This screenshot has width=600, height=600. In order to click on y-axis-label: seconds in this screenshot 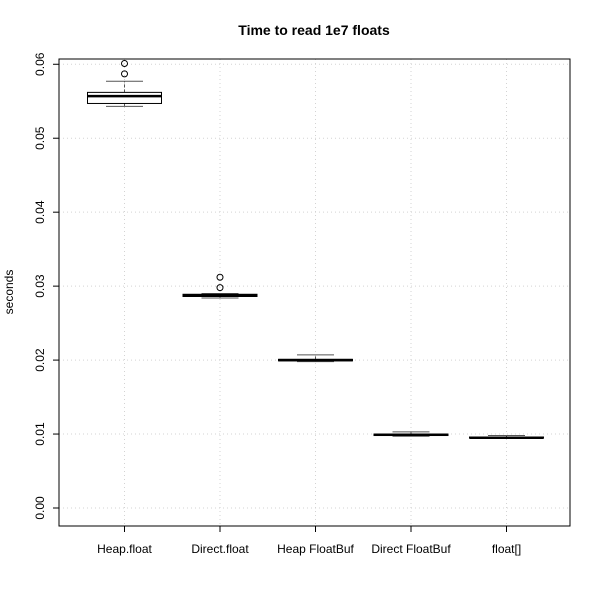, I will do `click(9, 292)`.